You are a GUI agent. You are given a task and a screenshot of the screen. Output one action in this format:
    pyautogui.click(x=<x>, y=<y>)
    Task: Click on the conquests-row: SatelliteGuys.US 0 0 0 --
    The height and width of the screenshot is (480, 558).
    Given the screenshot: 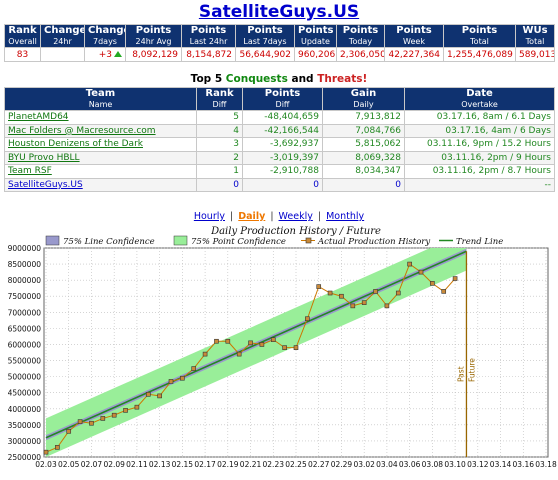 What is the action you would take?
    pyautogui.click(x=279, y=184)
    